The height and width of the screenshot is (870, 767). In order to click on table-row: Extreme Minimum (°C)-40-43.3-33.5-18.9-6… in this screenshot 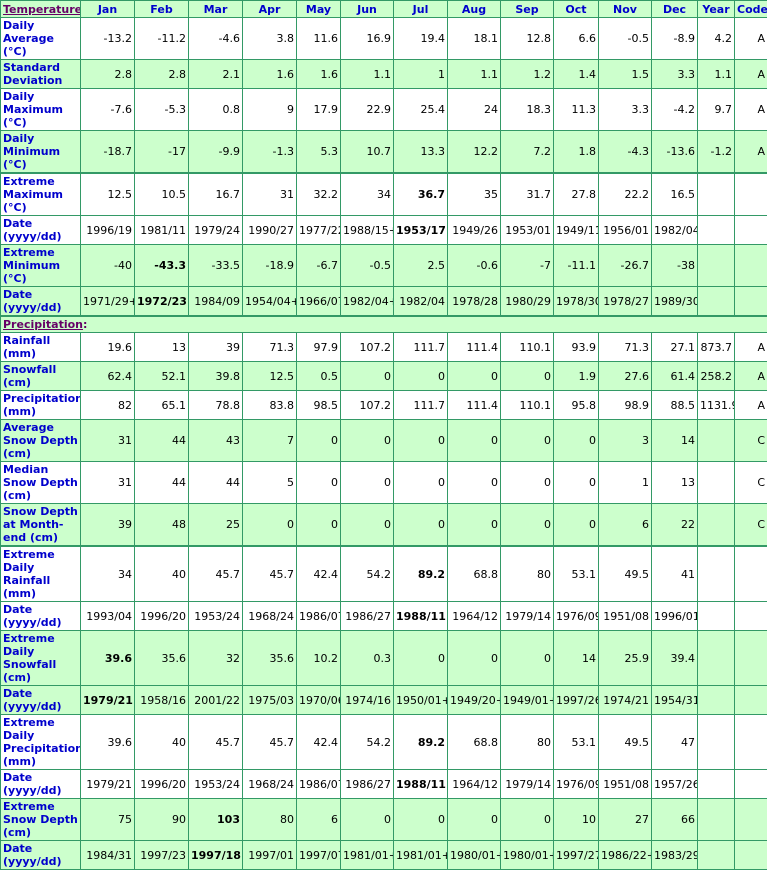, I will do `click(384, 266)`.